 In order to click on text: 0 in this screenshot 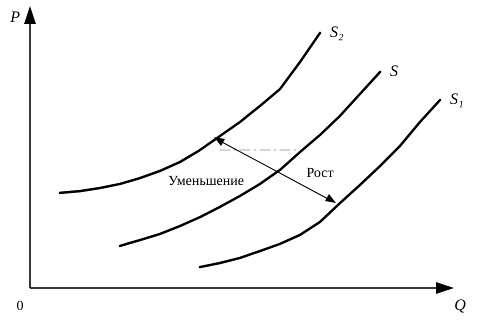, I will do `click(20, 306)`.